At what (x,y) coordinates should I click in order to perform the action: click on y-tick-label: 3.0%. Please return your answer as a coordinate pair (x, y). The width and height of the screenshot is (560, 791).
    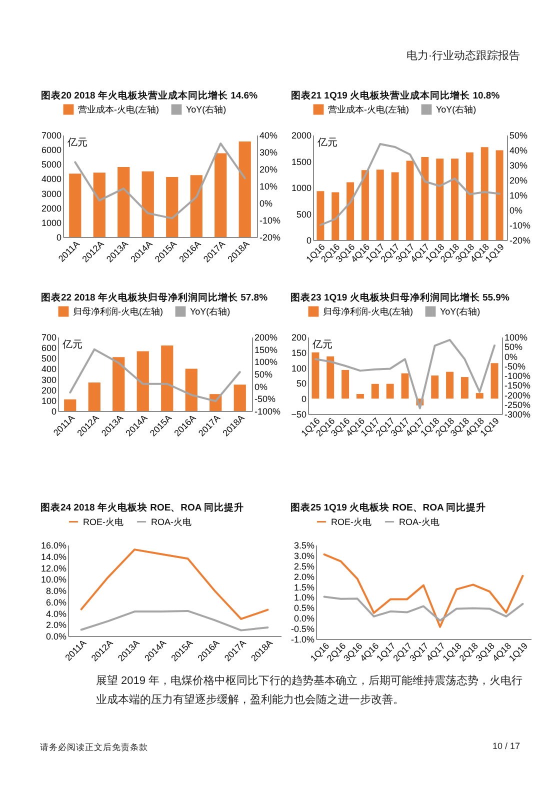
    Looking at the image, I should click on (304, 555).